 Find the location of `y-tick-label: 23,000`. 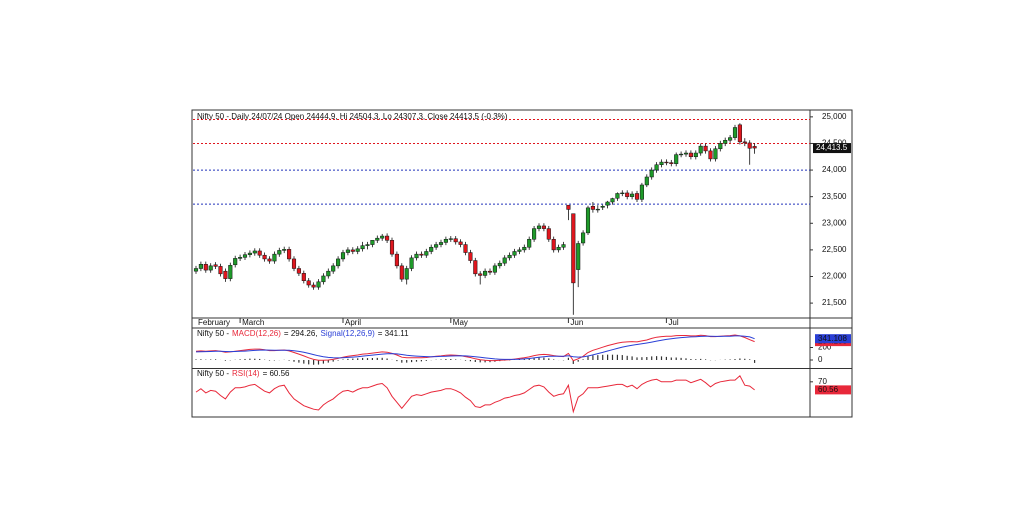

y-tick-label: 23,000 is located at coordinates (834, 222).